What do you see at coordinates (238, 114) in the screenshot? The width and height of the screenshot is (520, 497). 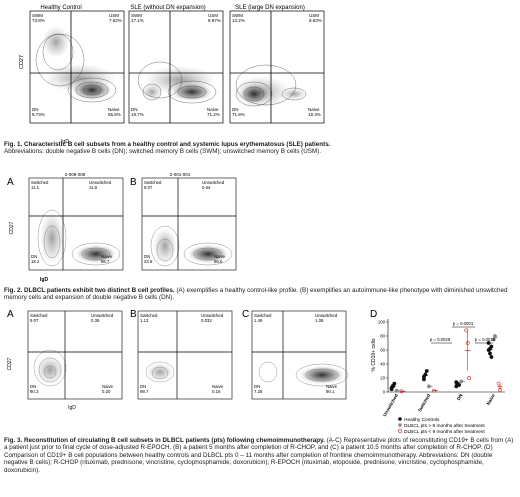 I see `quadrant-value-dn: 71.8%` at bounding box center [238, 114].